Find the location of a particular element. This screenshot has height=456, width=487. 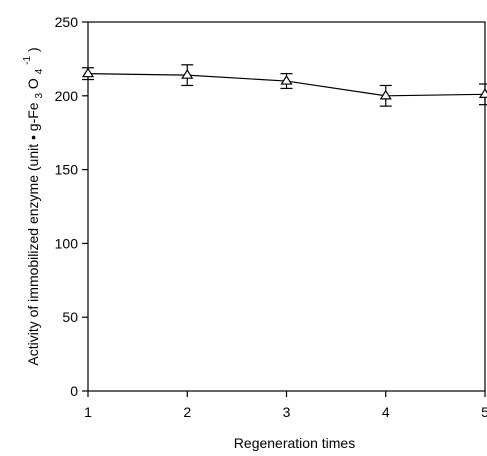

y-axis-title-sub2: 4 is located at coordinates (39, 71).